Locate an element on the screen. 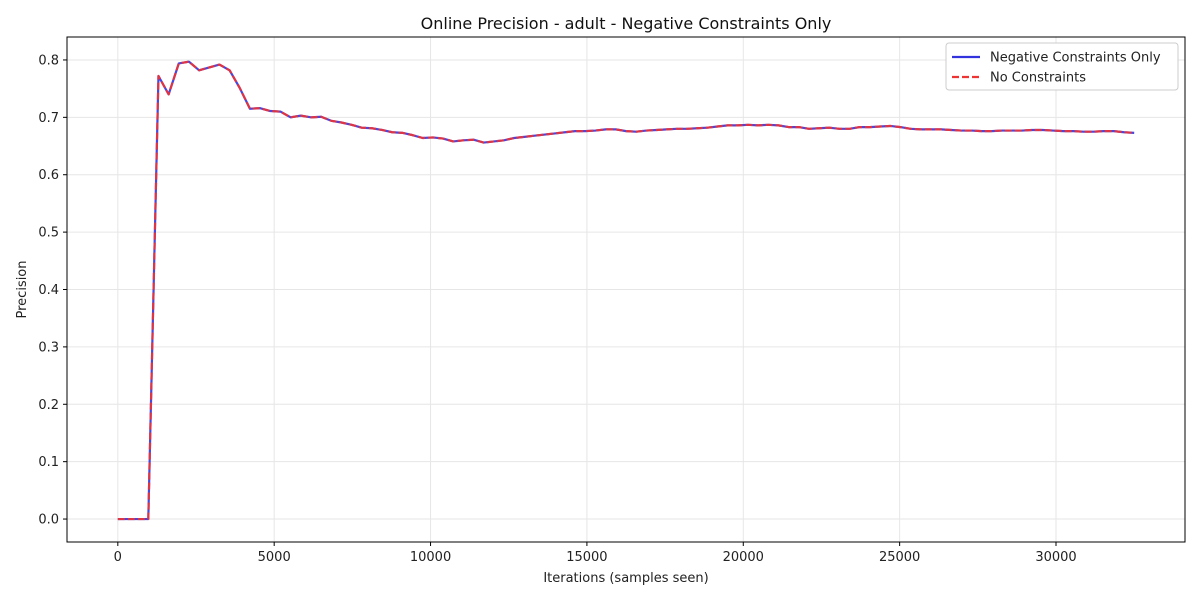 Image resolution: width=1200 pixels, height=600 pixels. legend-label-negative-constraints: Negative Constraints Only is located at coordinates (1075, 58).